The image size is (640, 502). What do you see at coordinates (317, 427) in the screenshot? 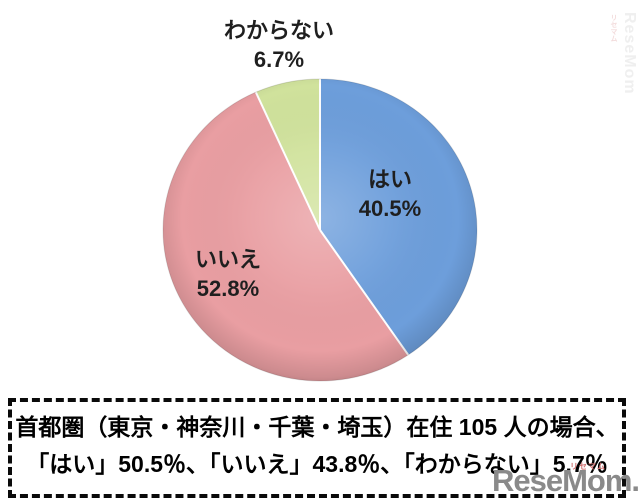
I see `caption-line-1: 首都圏（東京・神奈川・千葉・埼玉）在住 105 人の場合、` at bounding box center [317, 427].